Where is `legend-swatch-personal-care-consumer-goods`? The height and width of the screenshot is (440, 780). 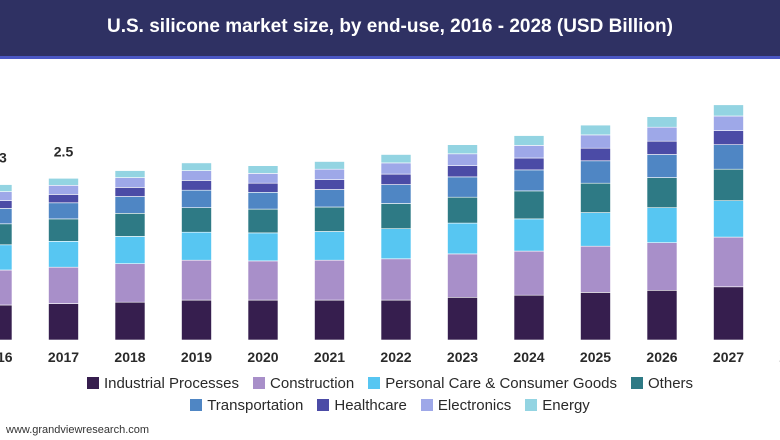 legend-swatch-personal-care-consumer-goods is located at coordinates (374, 383).